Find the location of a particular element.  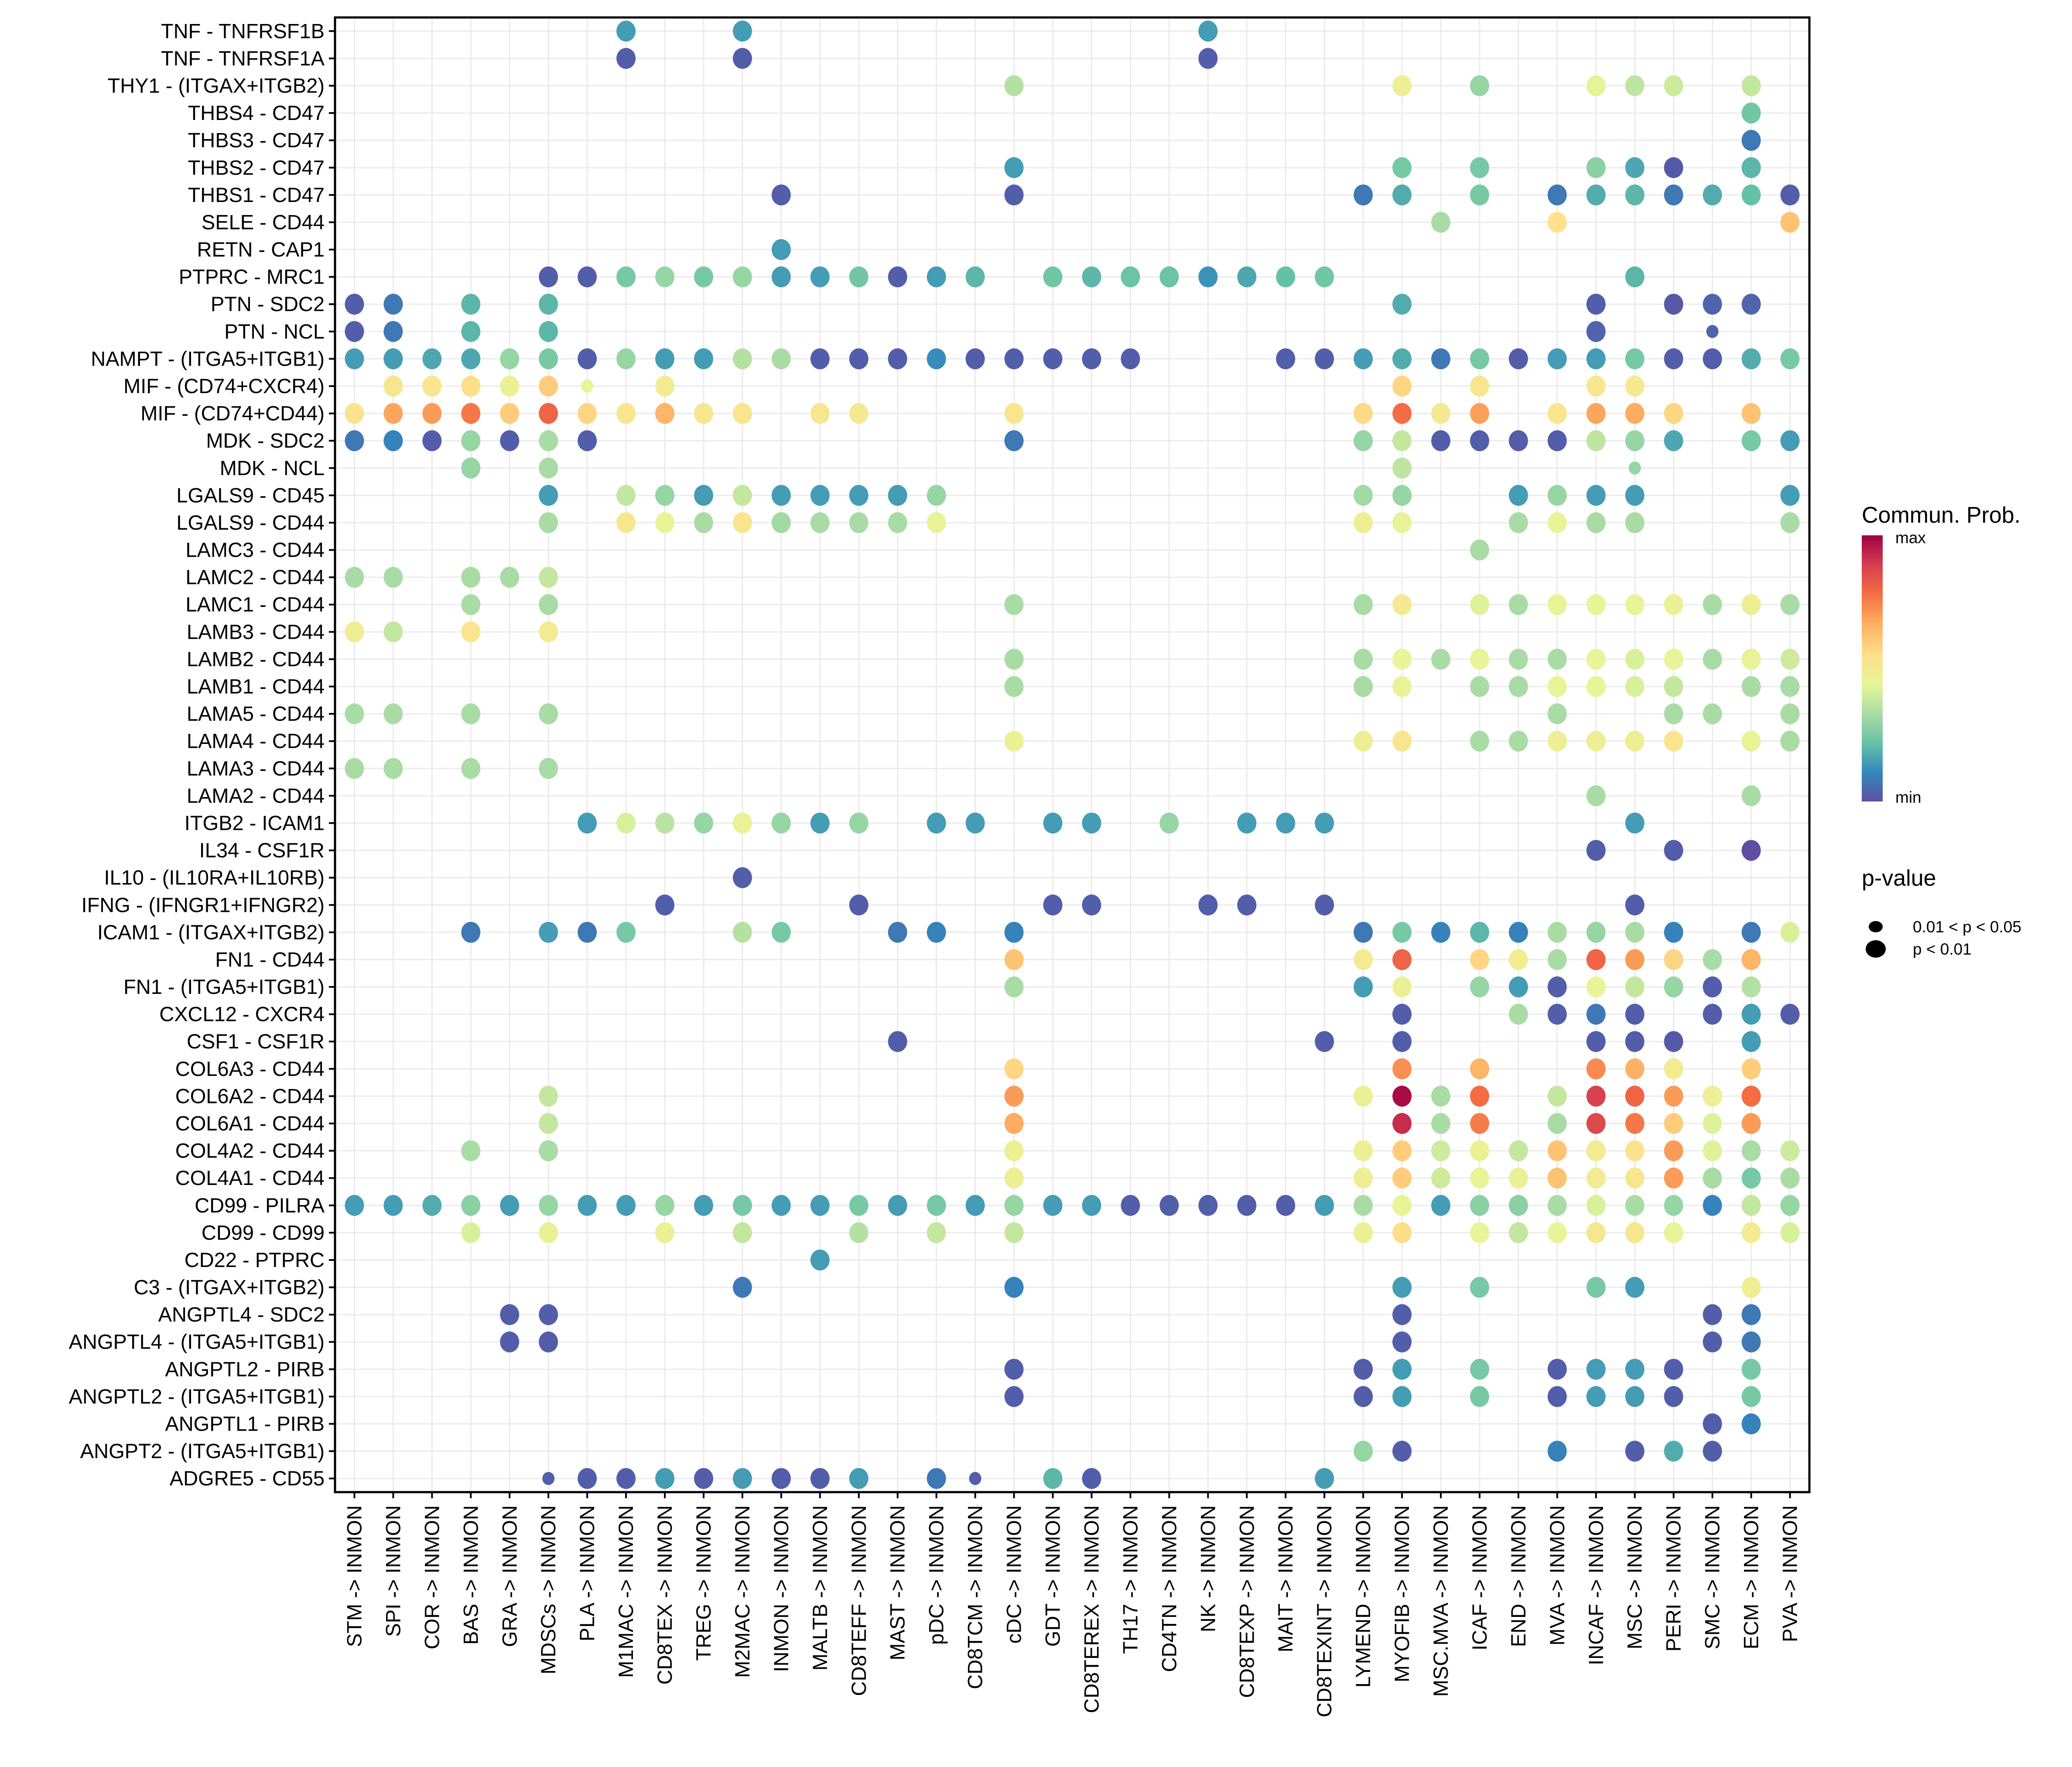

size-legend-title: p-value is located at coordinates (1899, 878).